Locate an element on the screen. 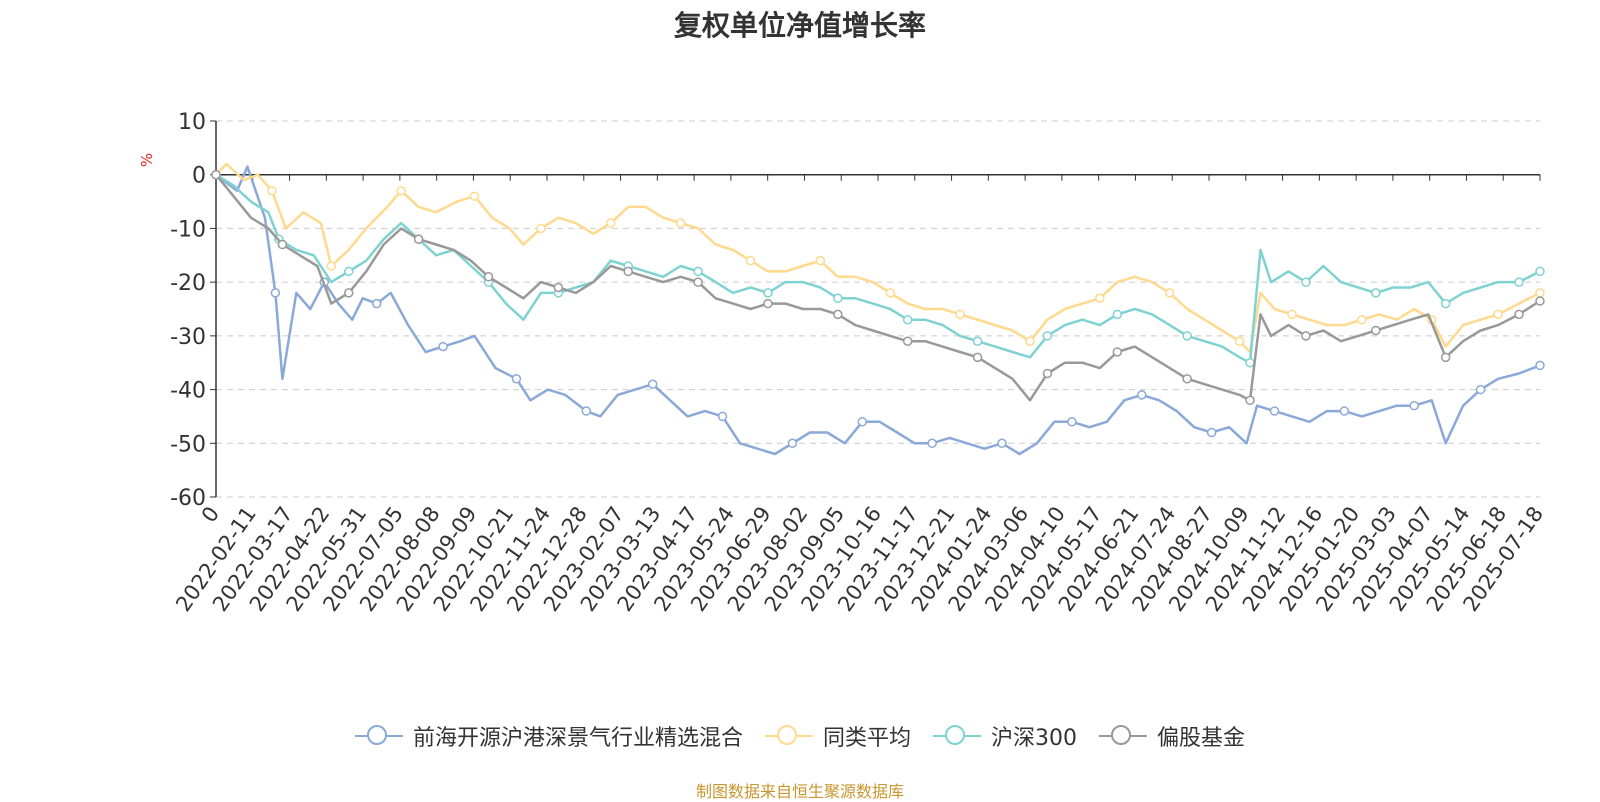 This screenshot has width=1600, height=802. legend-item-3: 偏股基金 is located at coordinates (1172, 736).